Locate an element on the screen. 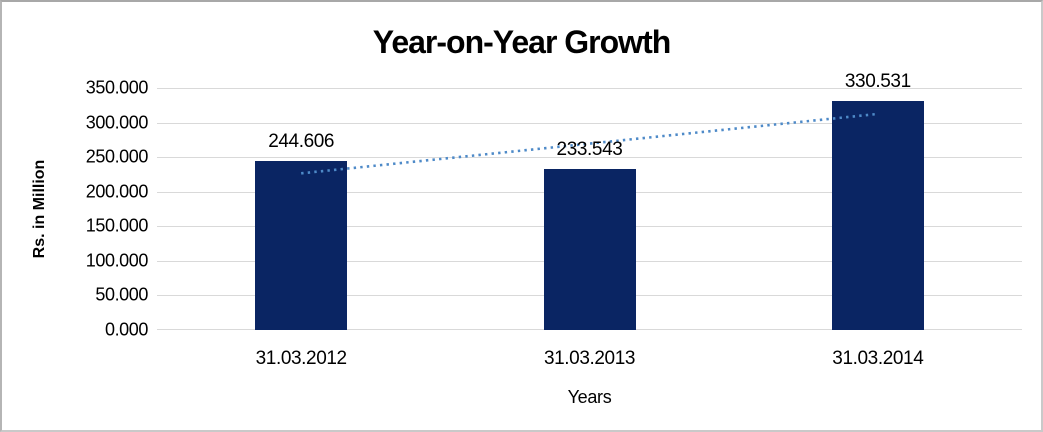  data-label: 330.531 is located at coordinates (877, 82).